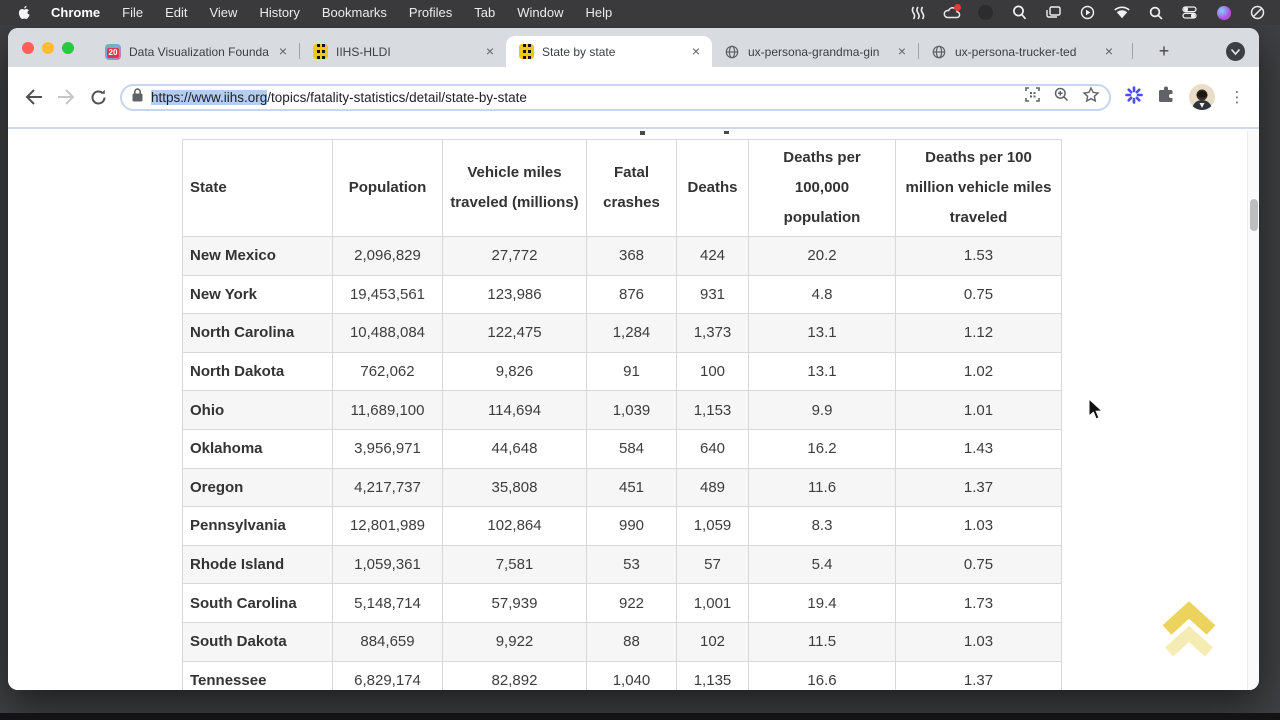 The image size is (1280, 720). Describe the element at coordinates (76, 12) in the screenshot. I see `menu-chrome: Chrome` at that location.